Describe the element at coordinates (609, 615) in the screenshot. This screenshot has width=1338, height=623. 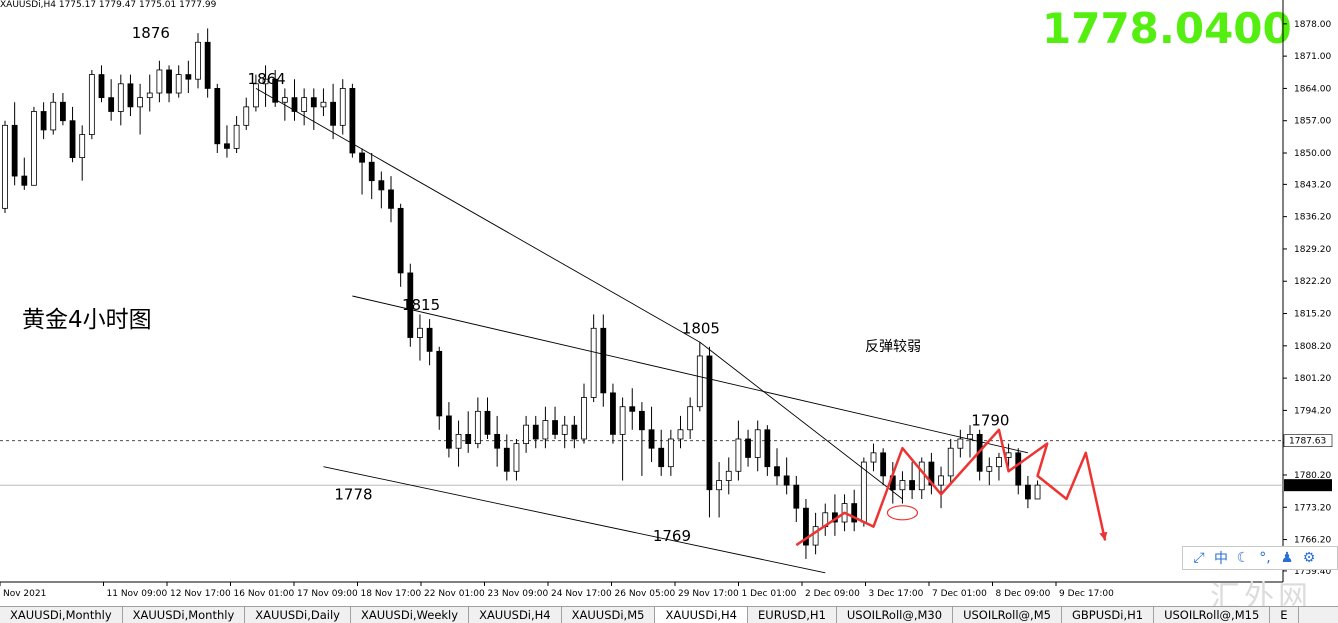
I see `chart-tab: XAUUSDi,M5` at that location.